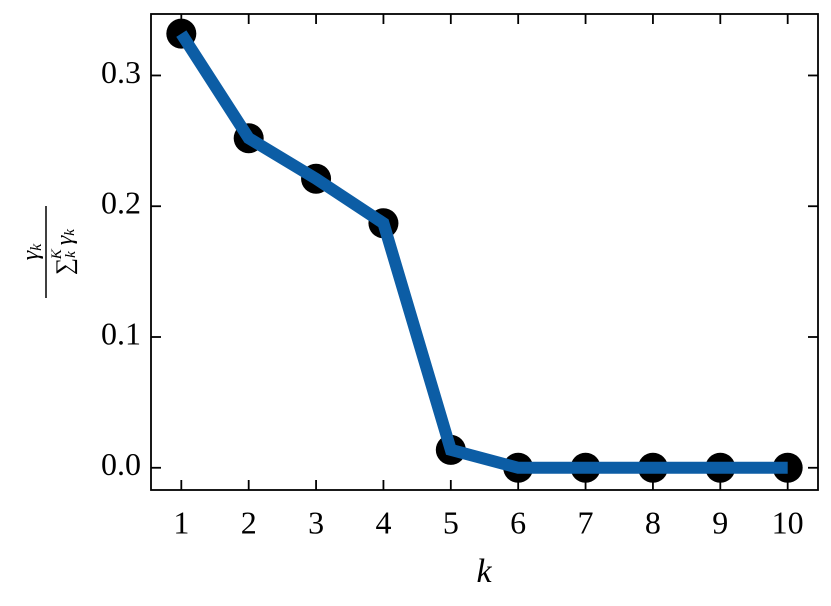 Image resolution: width=831 pixels, height=606 pixels. Describe the element at coordinates (121, 464) in the screenshot. I see `y-tick-label: 0.0` at that location.